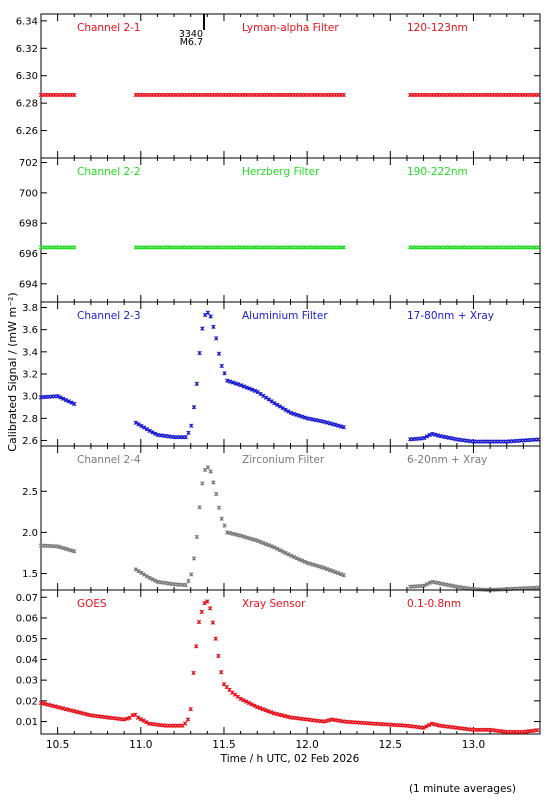 This screenshot has width=550, height=800. What do you see at coordinates (30, 574) in the screenshot?
I see `y-tick-label: 1.5` at bounding box center [30, 574].